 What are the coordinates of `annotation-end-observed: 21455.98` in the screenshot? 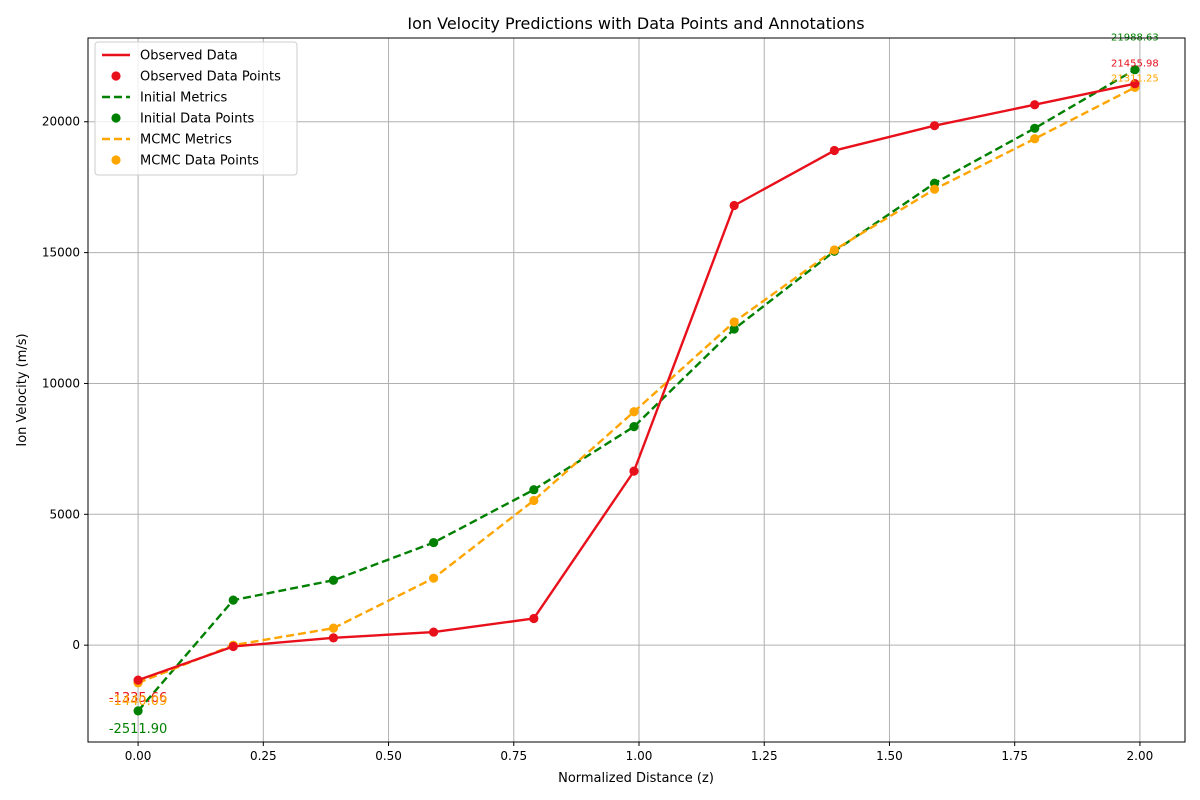 It's located at (1135, 64).